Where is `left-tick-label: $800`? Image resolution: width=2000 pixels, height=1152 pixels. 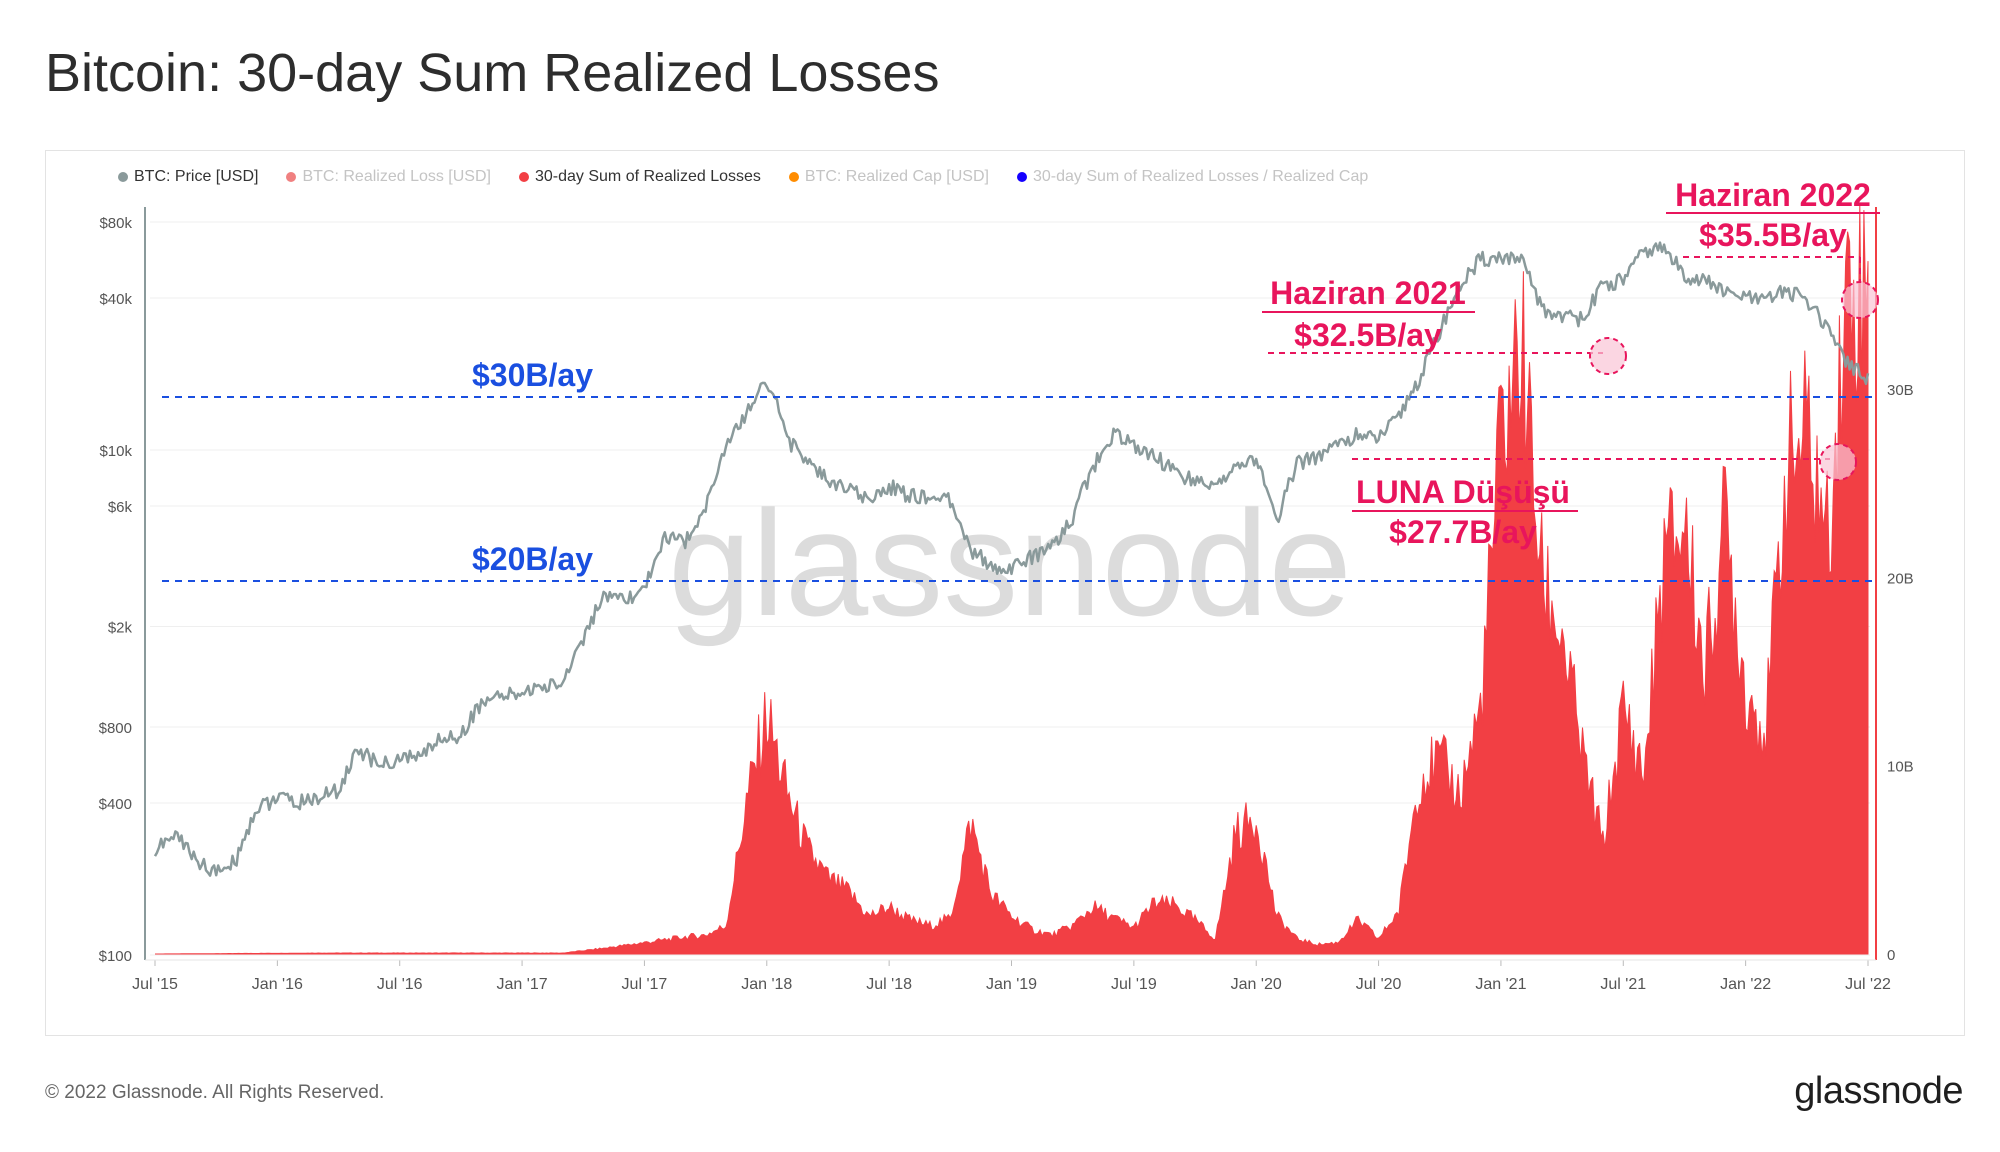
left-tick-label: $800 is located at coordinates (115, 728).